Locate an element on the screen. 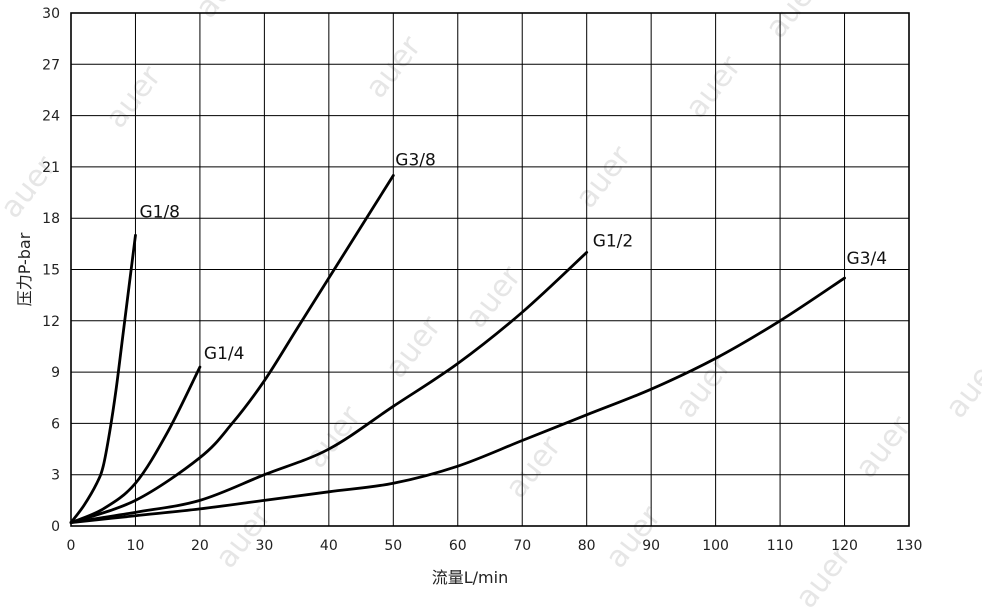  y-tick-label: 12 is located at coordinates (51, 322).